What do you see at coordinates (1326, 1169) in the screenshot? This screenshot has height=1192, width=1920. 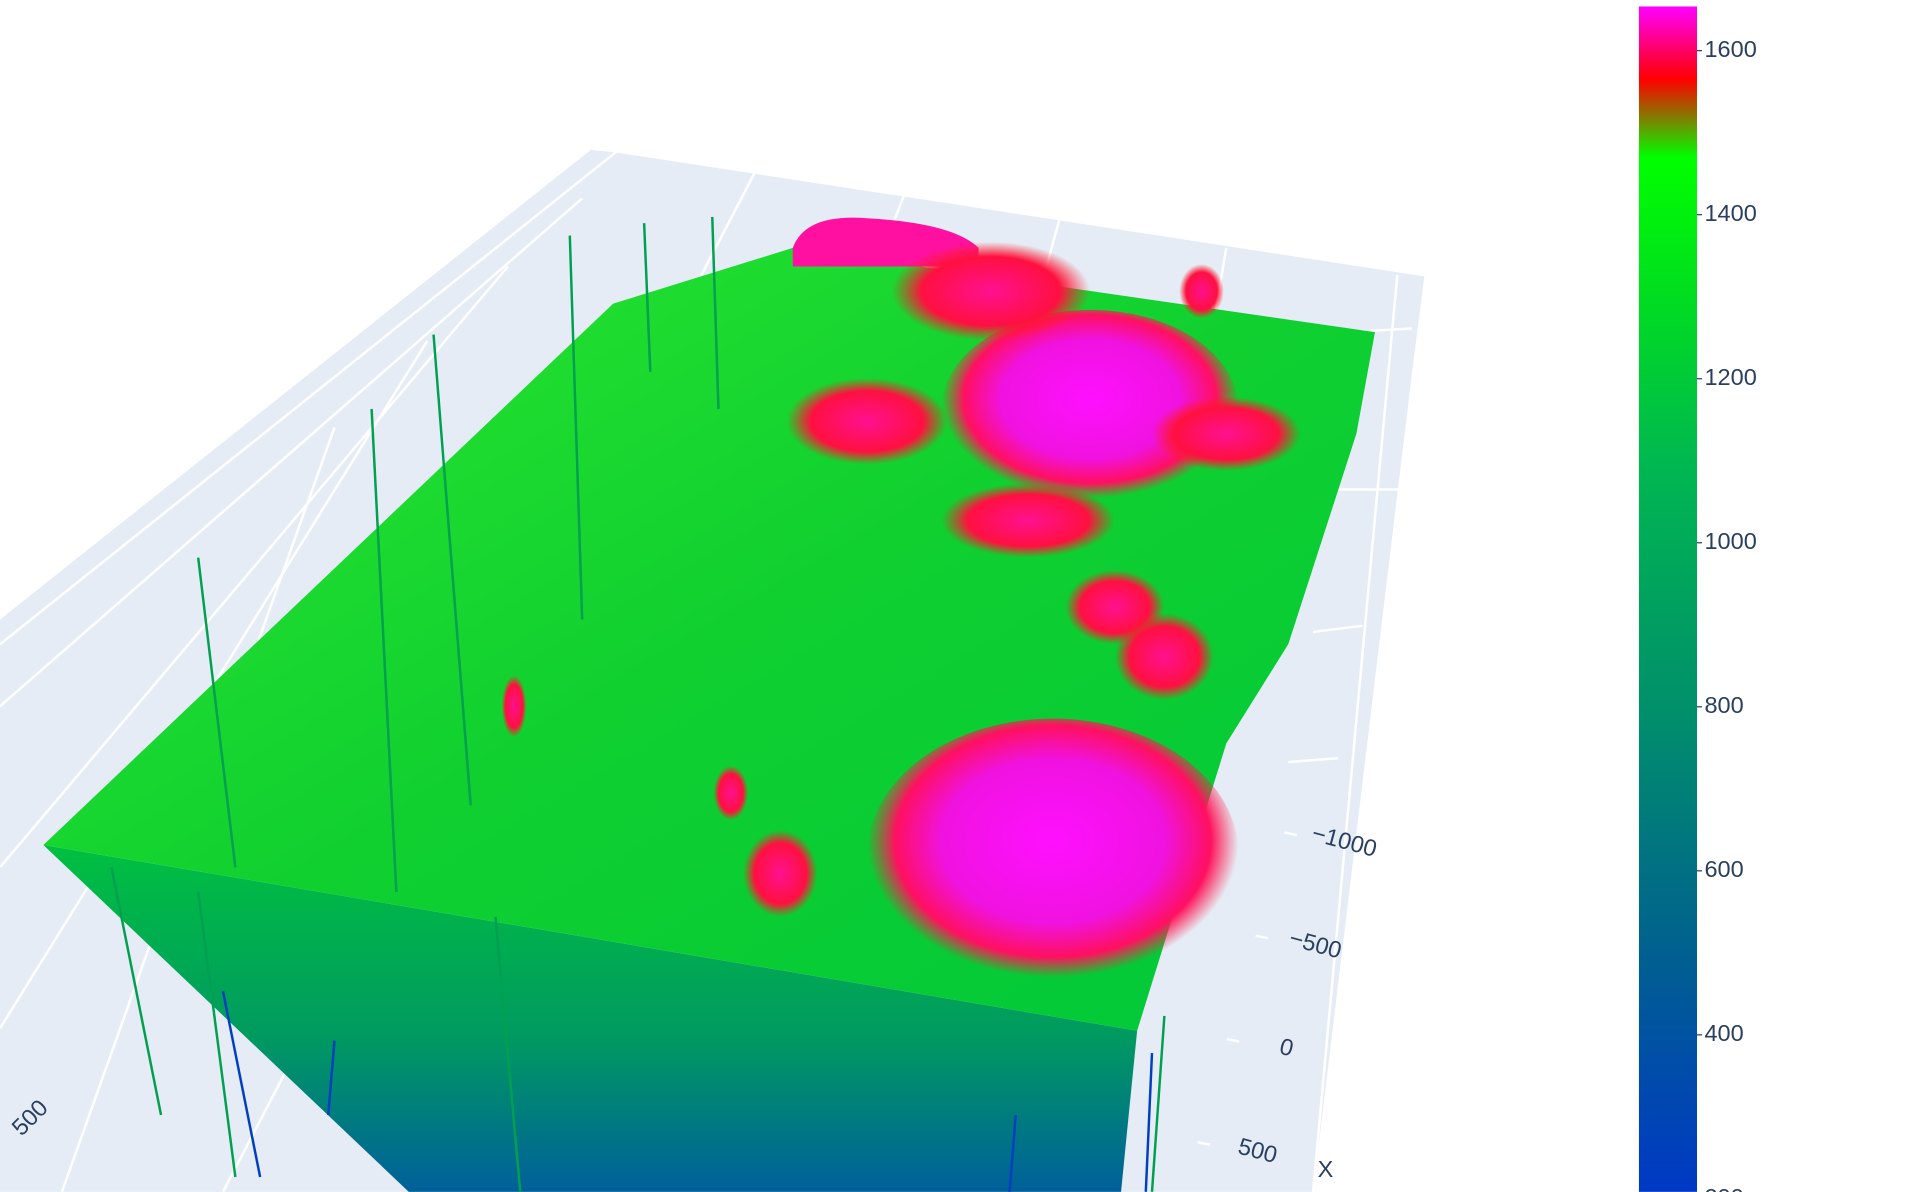 I see `x-axis-title: X` at bounding box center [1326, 1169].